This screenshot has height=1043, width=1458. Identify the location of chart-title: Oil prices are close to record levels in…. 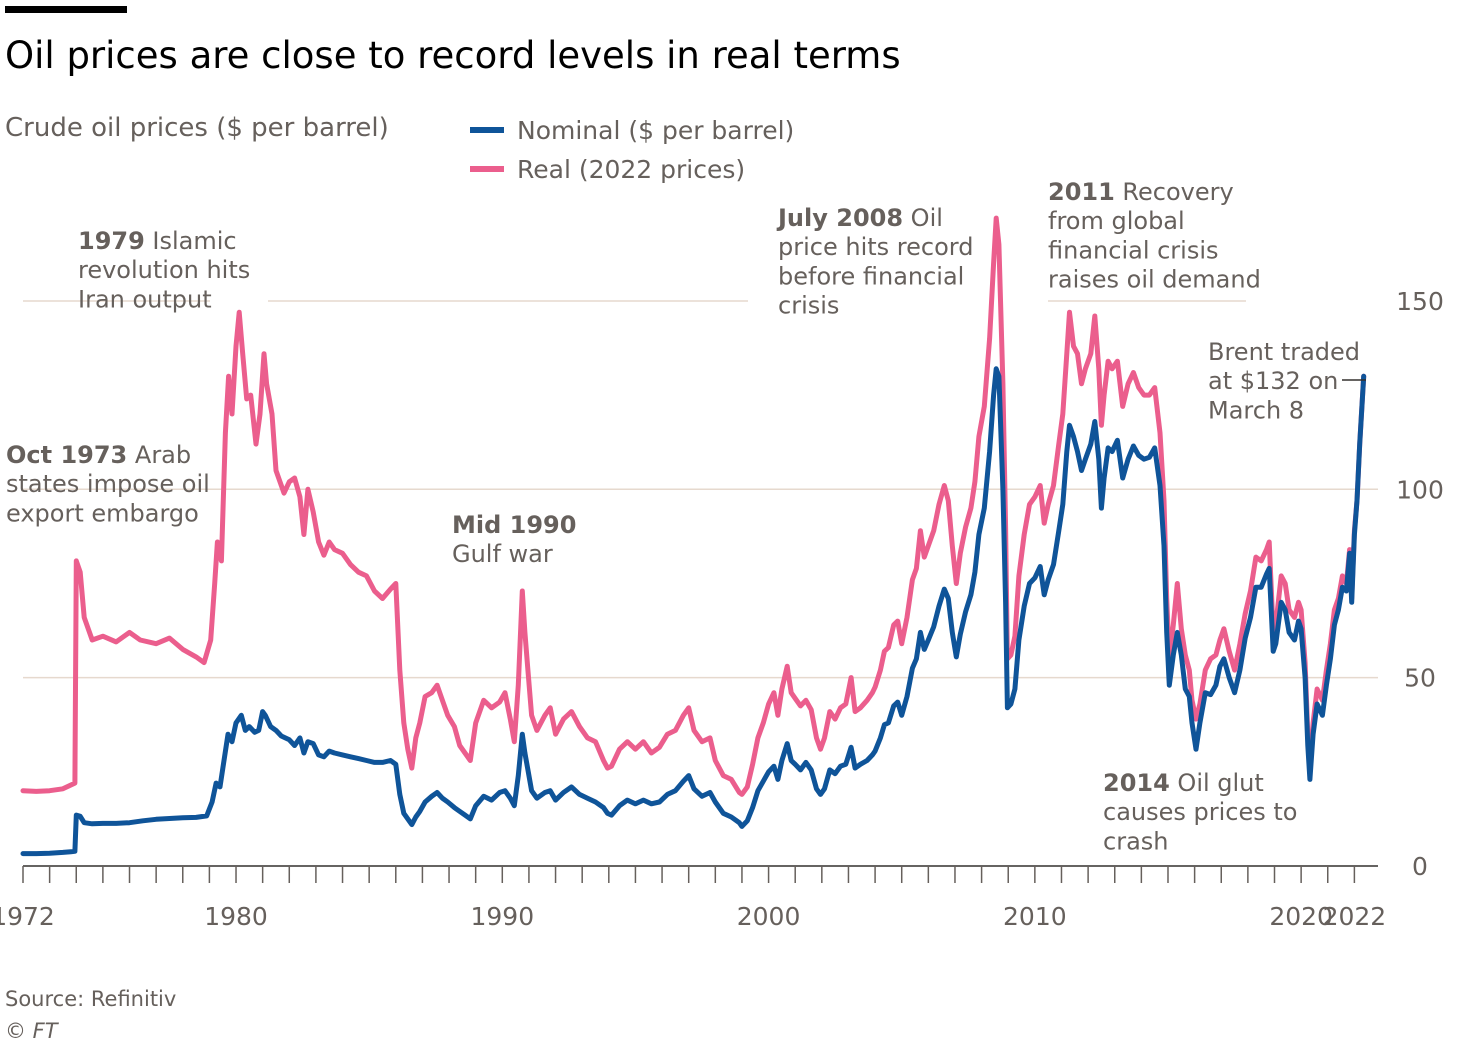
(453, 55).